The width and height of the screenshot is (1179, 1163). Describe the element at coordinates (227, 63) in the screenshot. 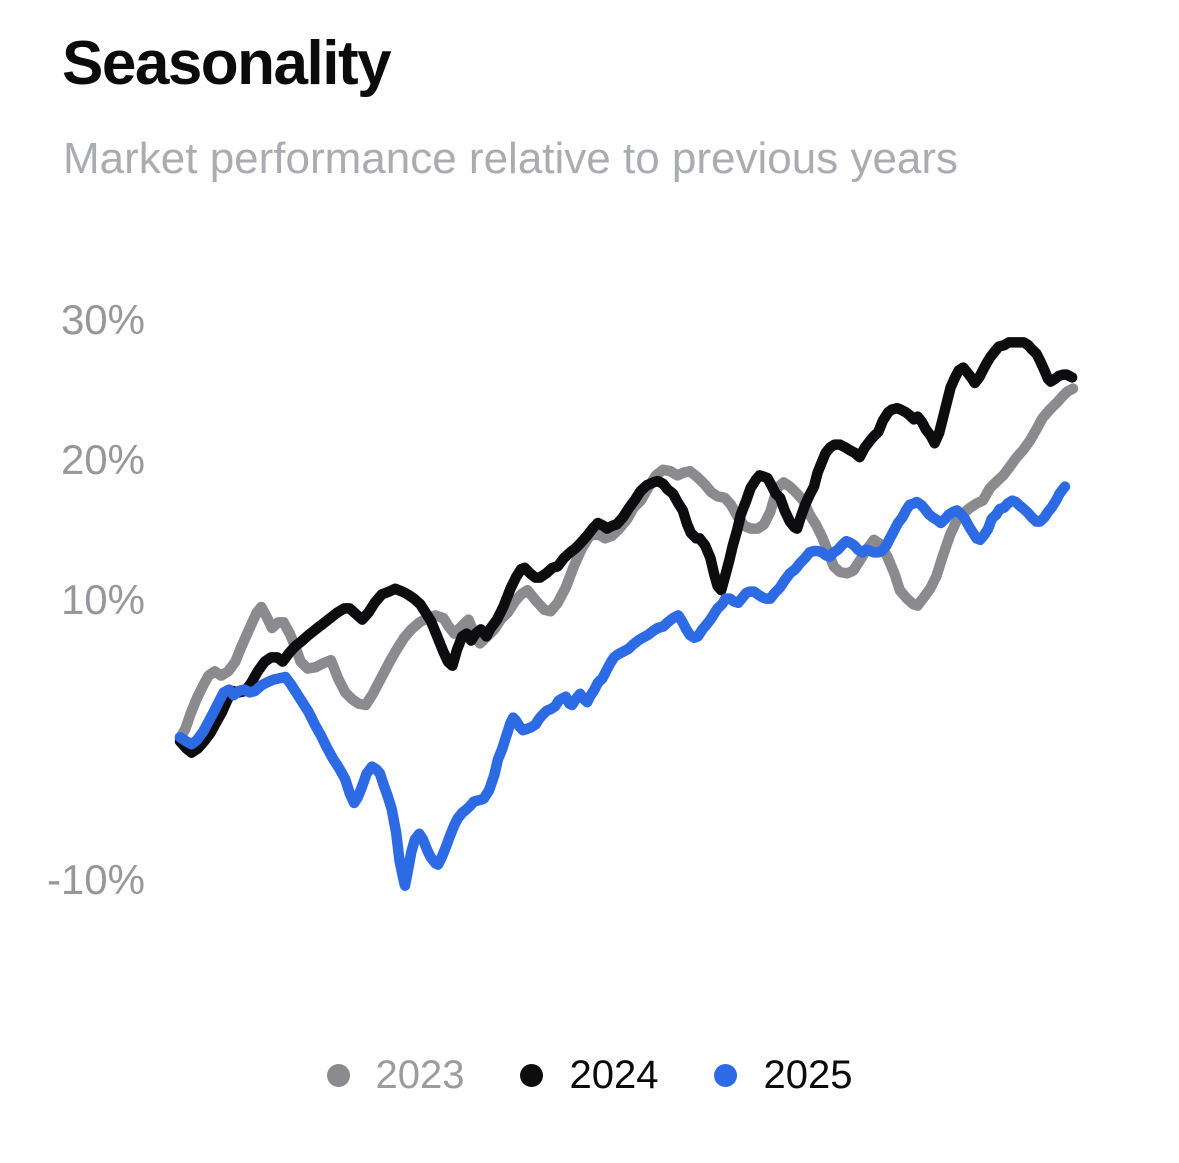

I see `page-title: Seasonality` at that location.